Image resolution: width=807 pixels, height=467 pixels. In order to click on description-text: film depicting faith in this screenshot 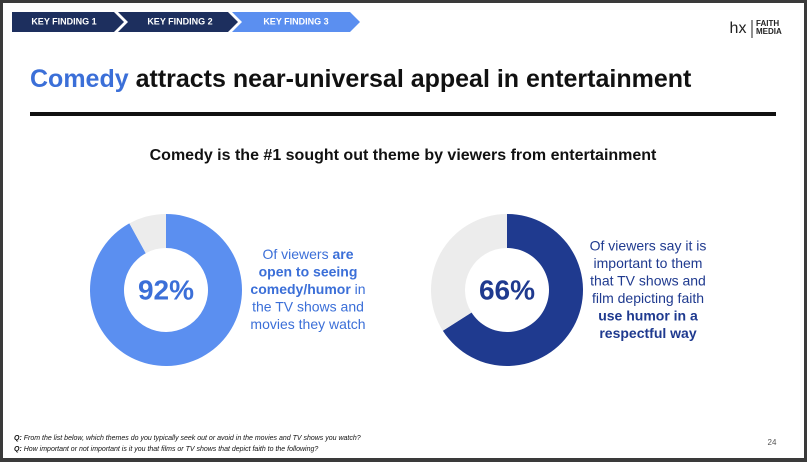, I will do `click(648, 297)`.